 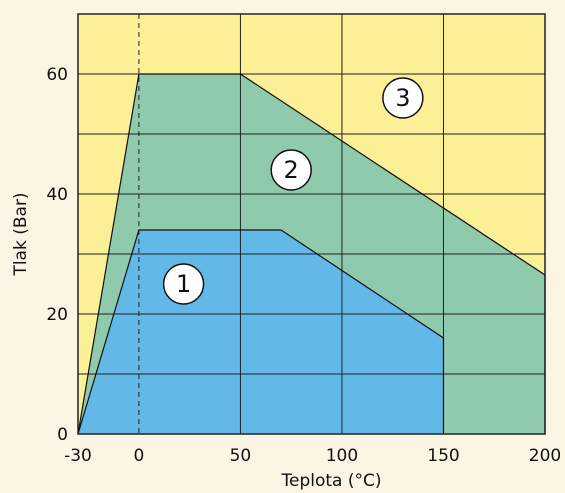 I want to click on zone-label-2: 2, so click(x=291, y=170).